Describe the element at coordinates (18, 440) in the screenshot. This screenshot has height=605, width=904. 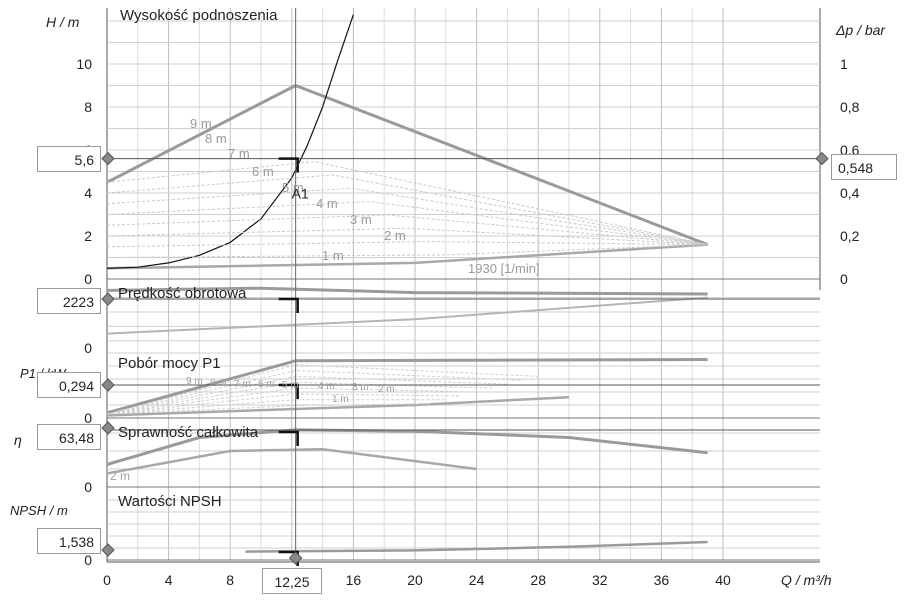
I see `efficiency-y-axis-label: η` at that location.